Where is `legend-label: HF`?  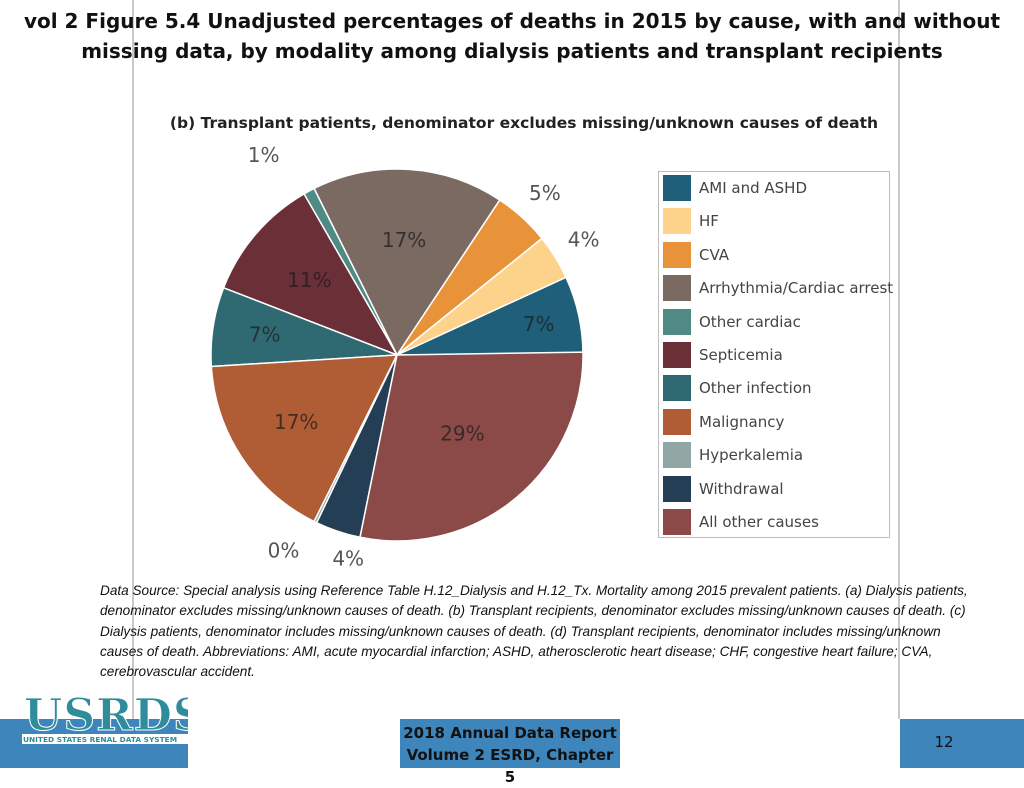
legend-label: HF is located at coordinates (709, 221).